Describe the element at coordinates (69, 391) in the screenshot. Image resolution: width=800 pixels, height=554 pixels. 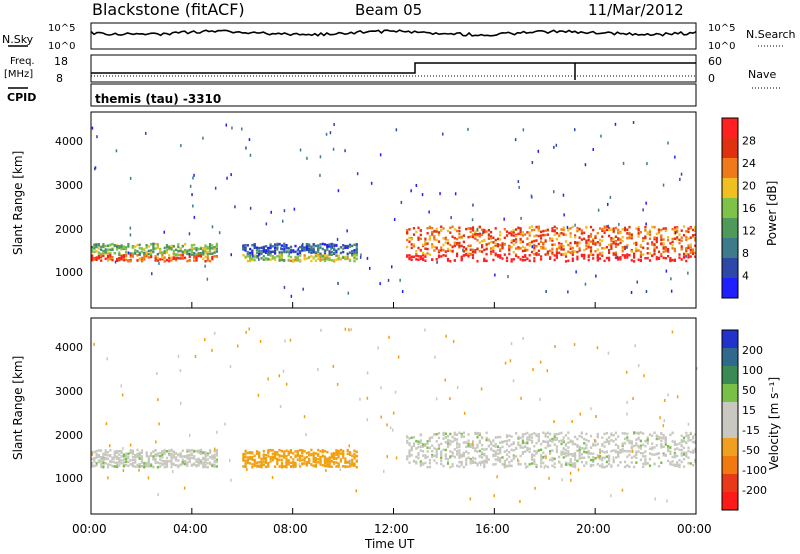
I see `velocity-y-tick-label: 3000` at that location.